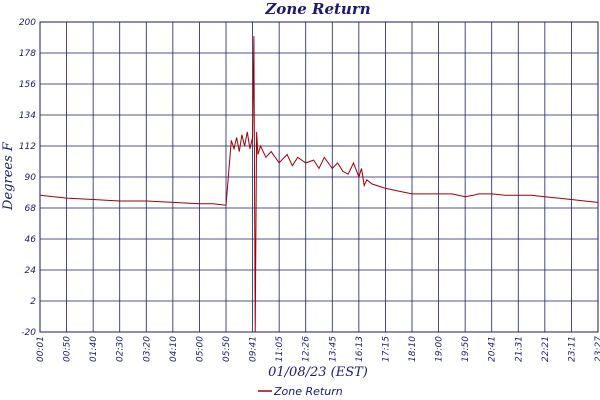 The width and height of the screenshot is (600, 400). I want to click on y-tick-label: -20, so click(28, 333).